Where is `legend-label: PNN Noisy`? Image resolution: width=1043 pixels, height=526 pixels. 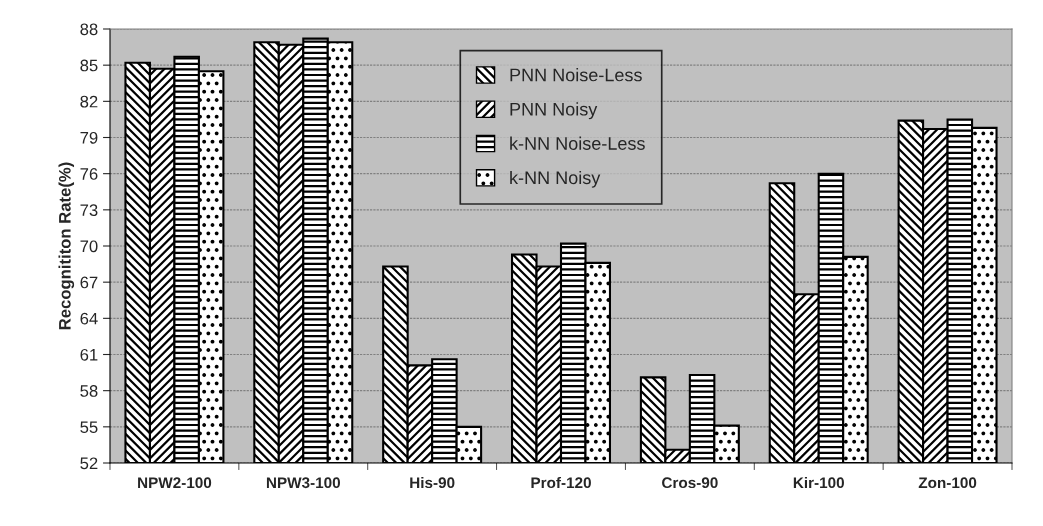
legend-label: PNN Noisy is located at coordinates (554, 111).